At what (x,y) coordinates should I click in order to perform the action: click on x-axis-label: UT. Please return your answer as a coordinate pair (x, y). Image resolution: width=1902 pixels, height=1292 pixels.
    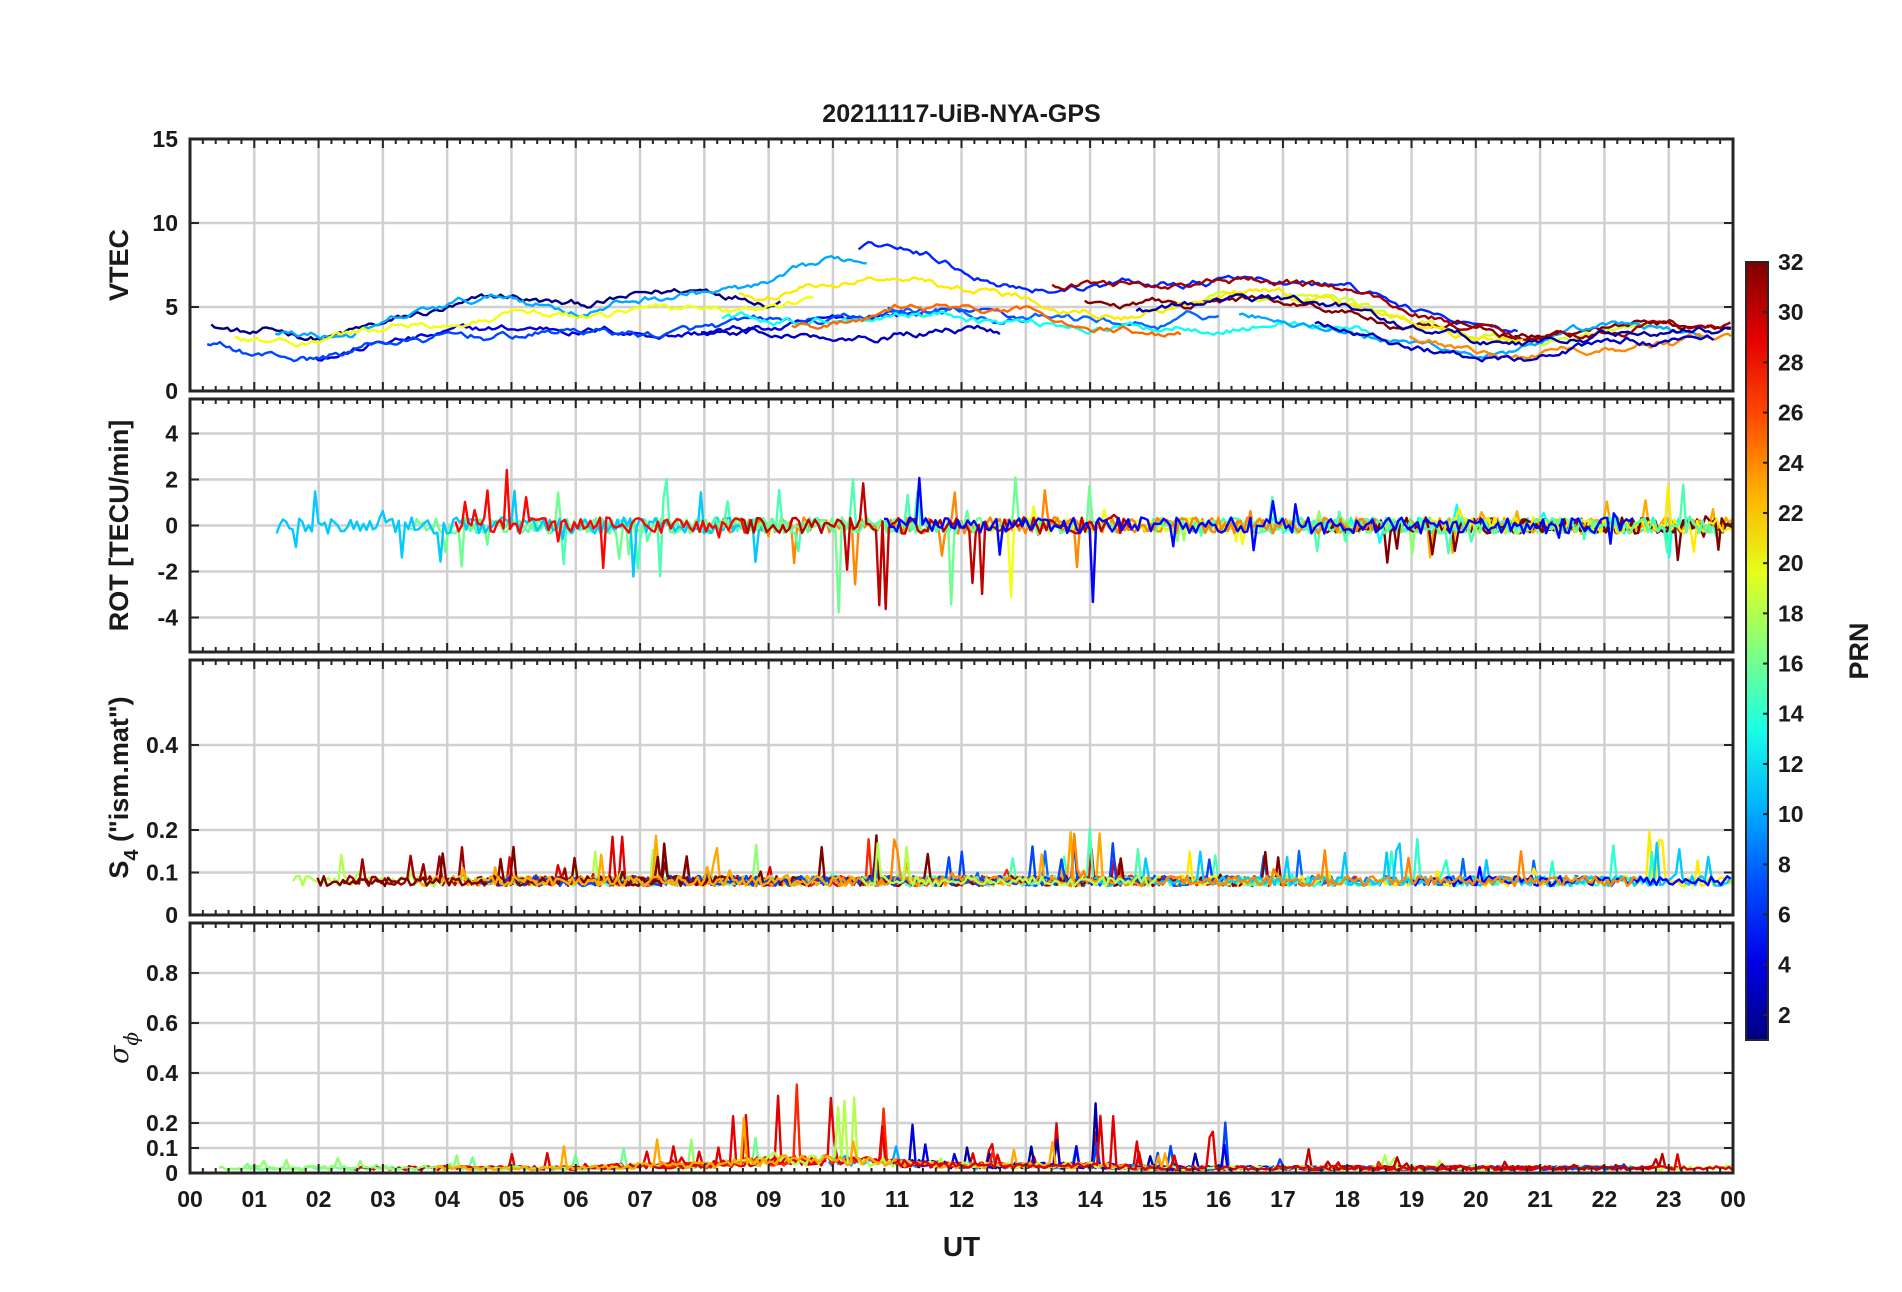
    Looking at the image, I should click on (961, 1246).